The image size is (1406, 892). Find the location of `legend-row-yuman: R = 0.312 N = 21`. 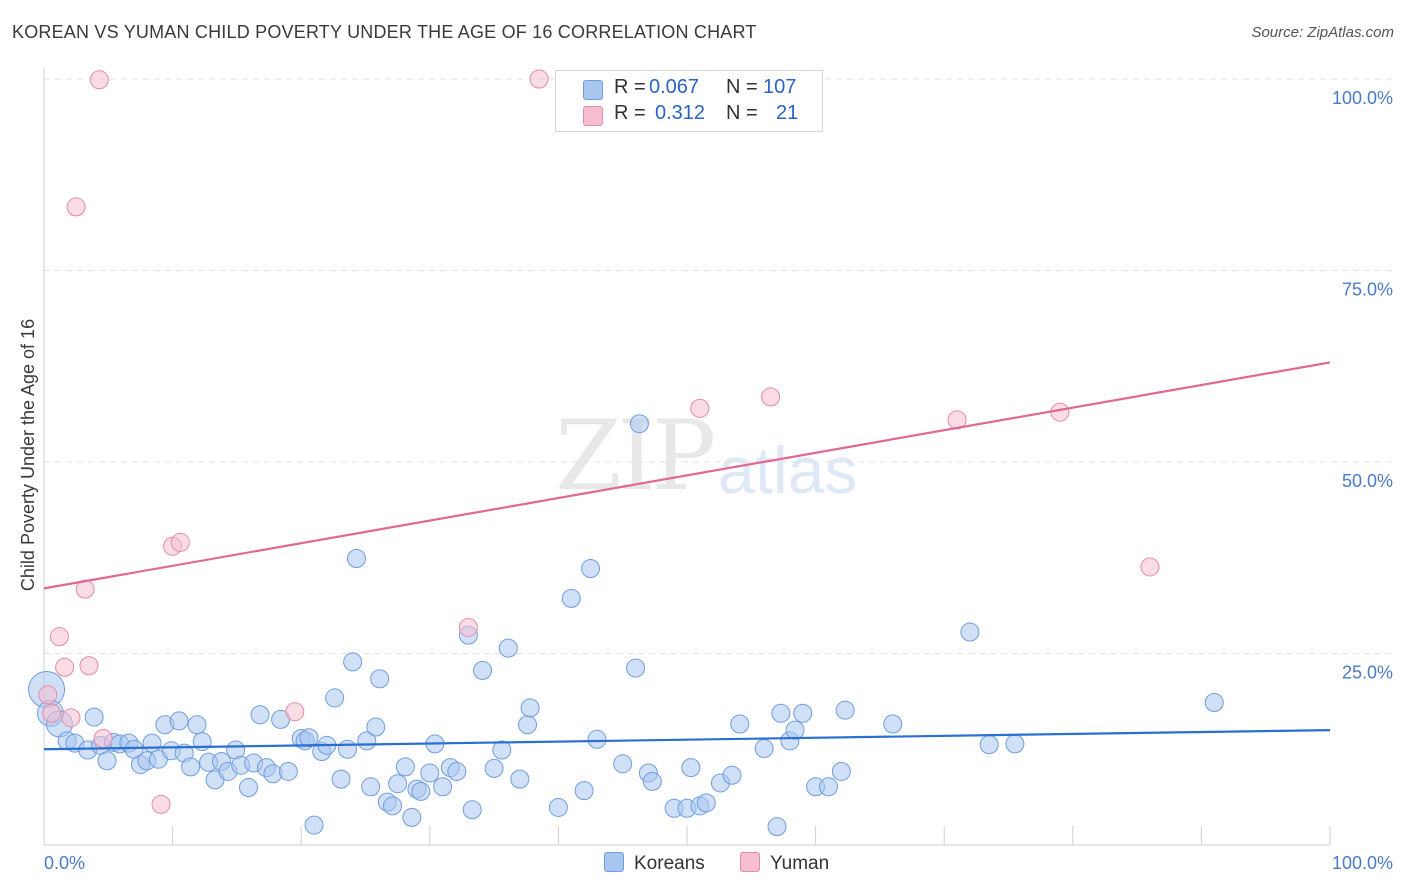

legend-row-yuman: R = 0.312 N = 21 is located at coordinates (689, 115).